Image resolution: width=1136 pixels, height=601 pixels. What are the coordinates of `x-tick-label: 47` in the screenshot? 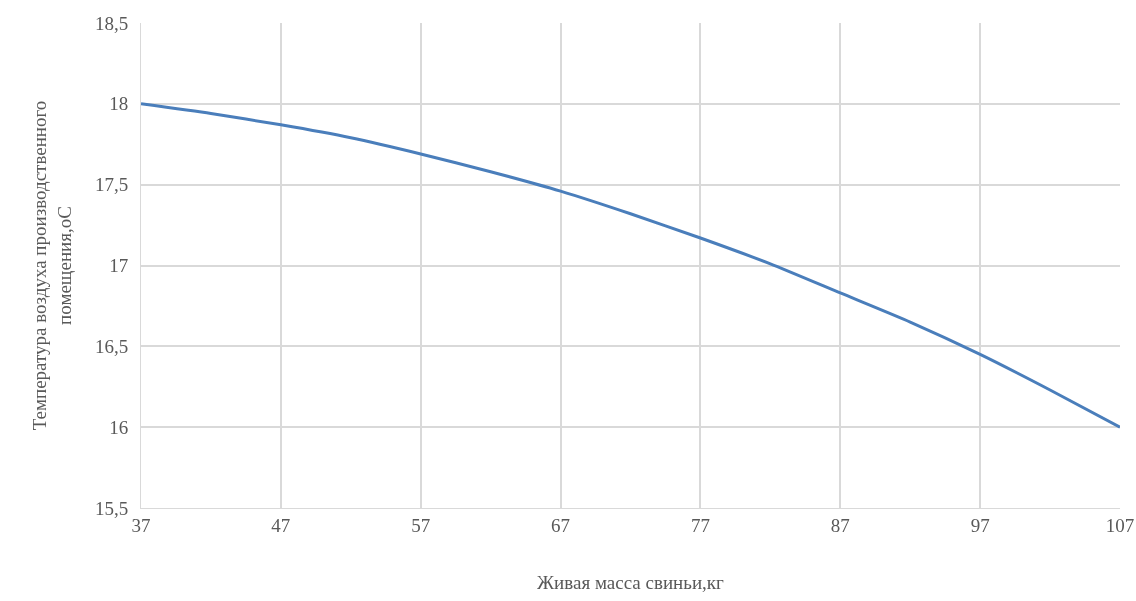 It's located at (281, 525).